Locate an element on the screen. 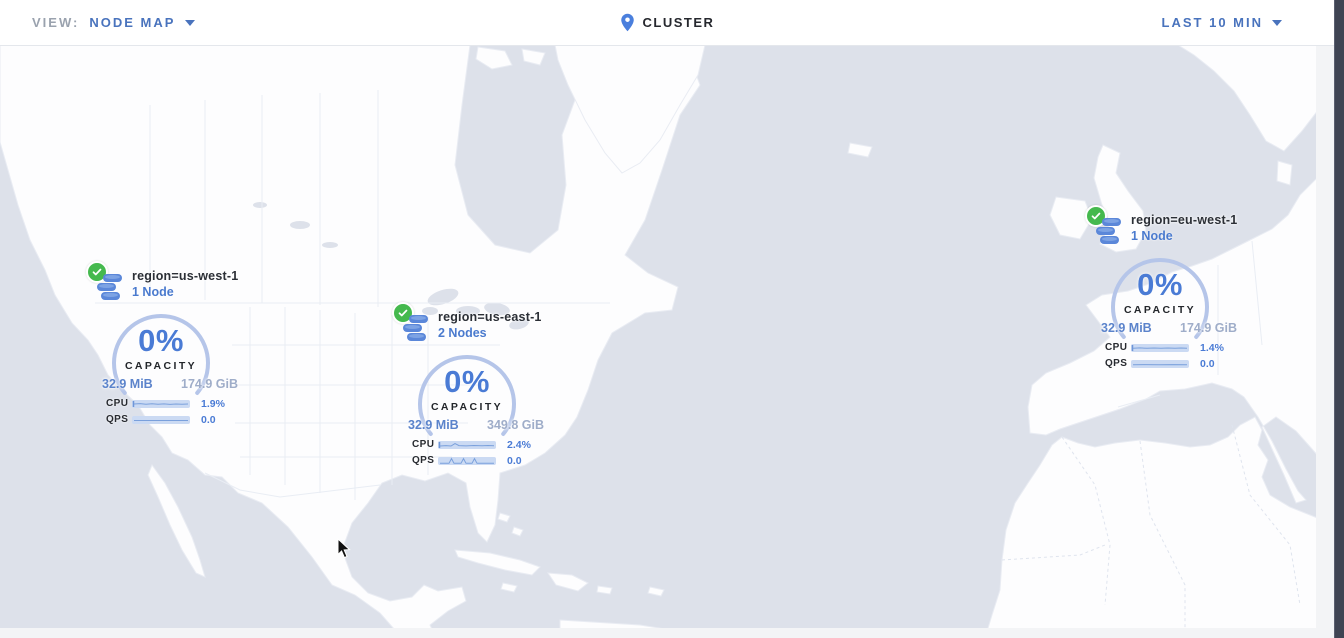 Image resolution: width=1344 pixels, height=638 pixels. window-edge is located at coordinates (1339, 319).